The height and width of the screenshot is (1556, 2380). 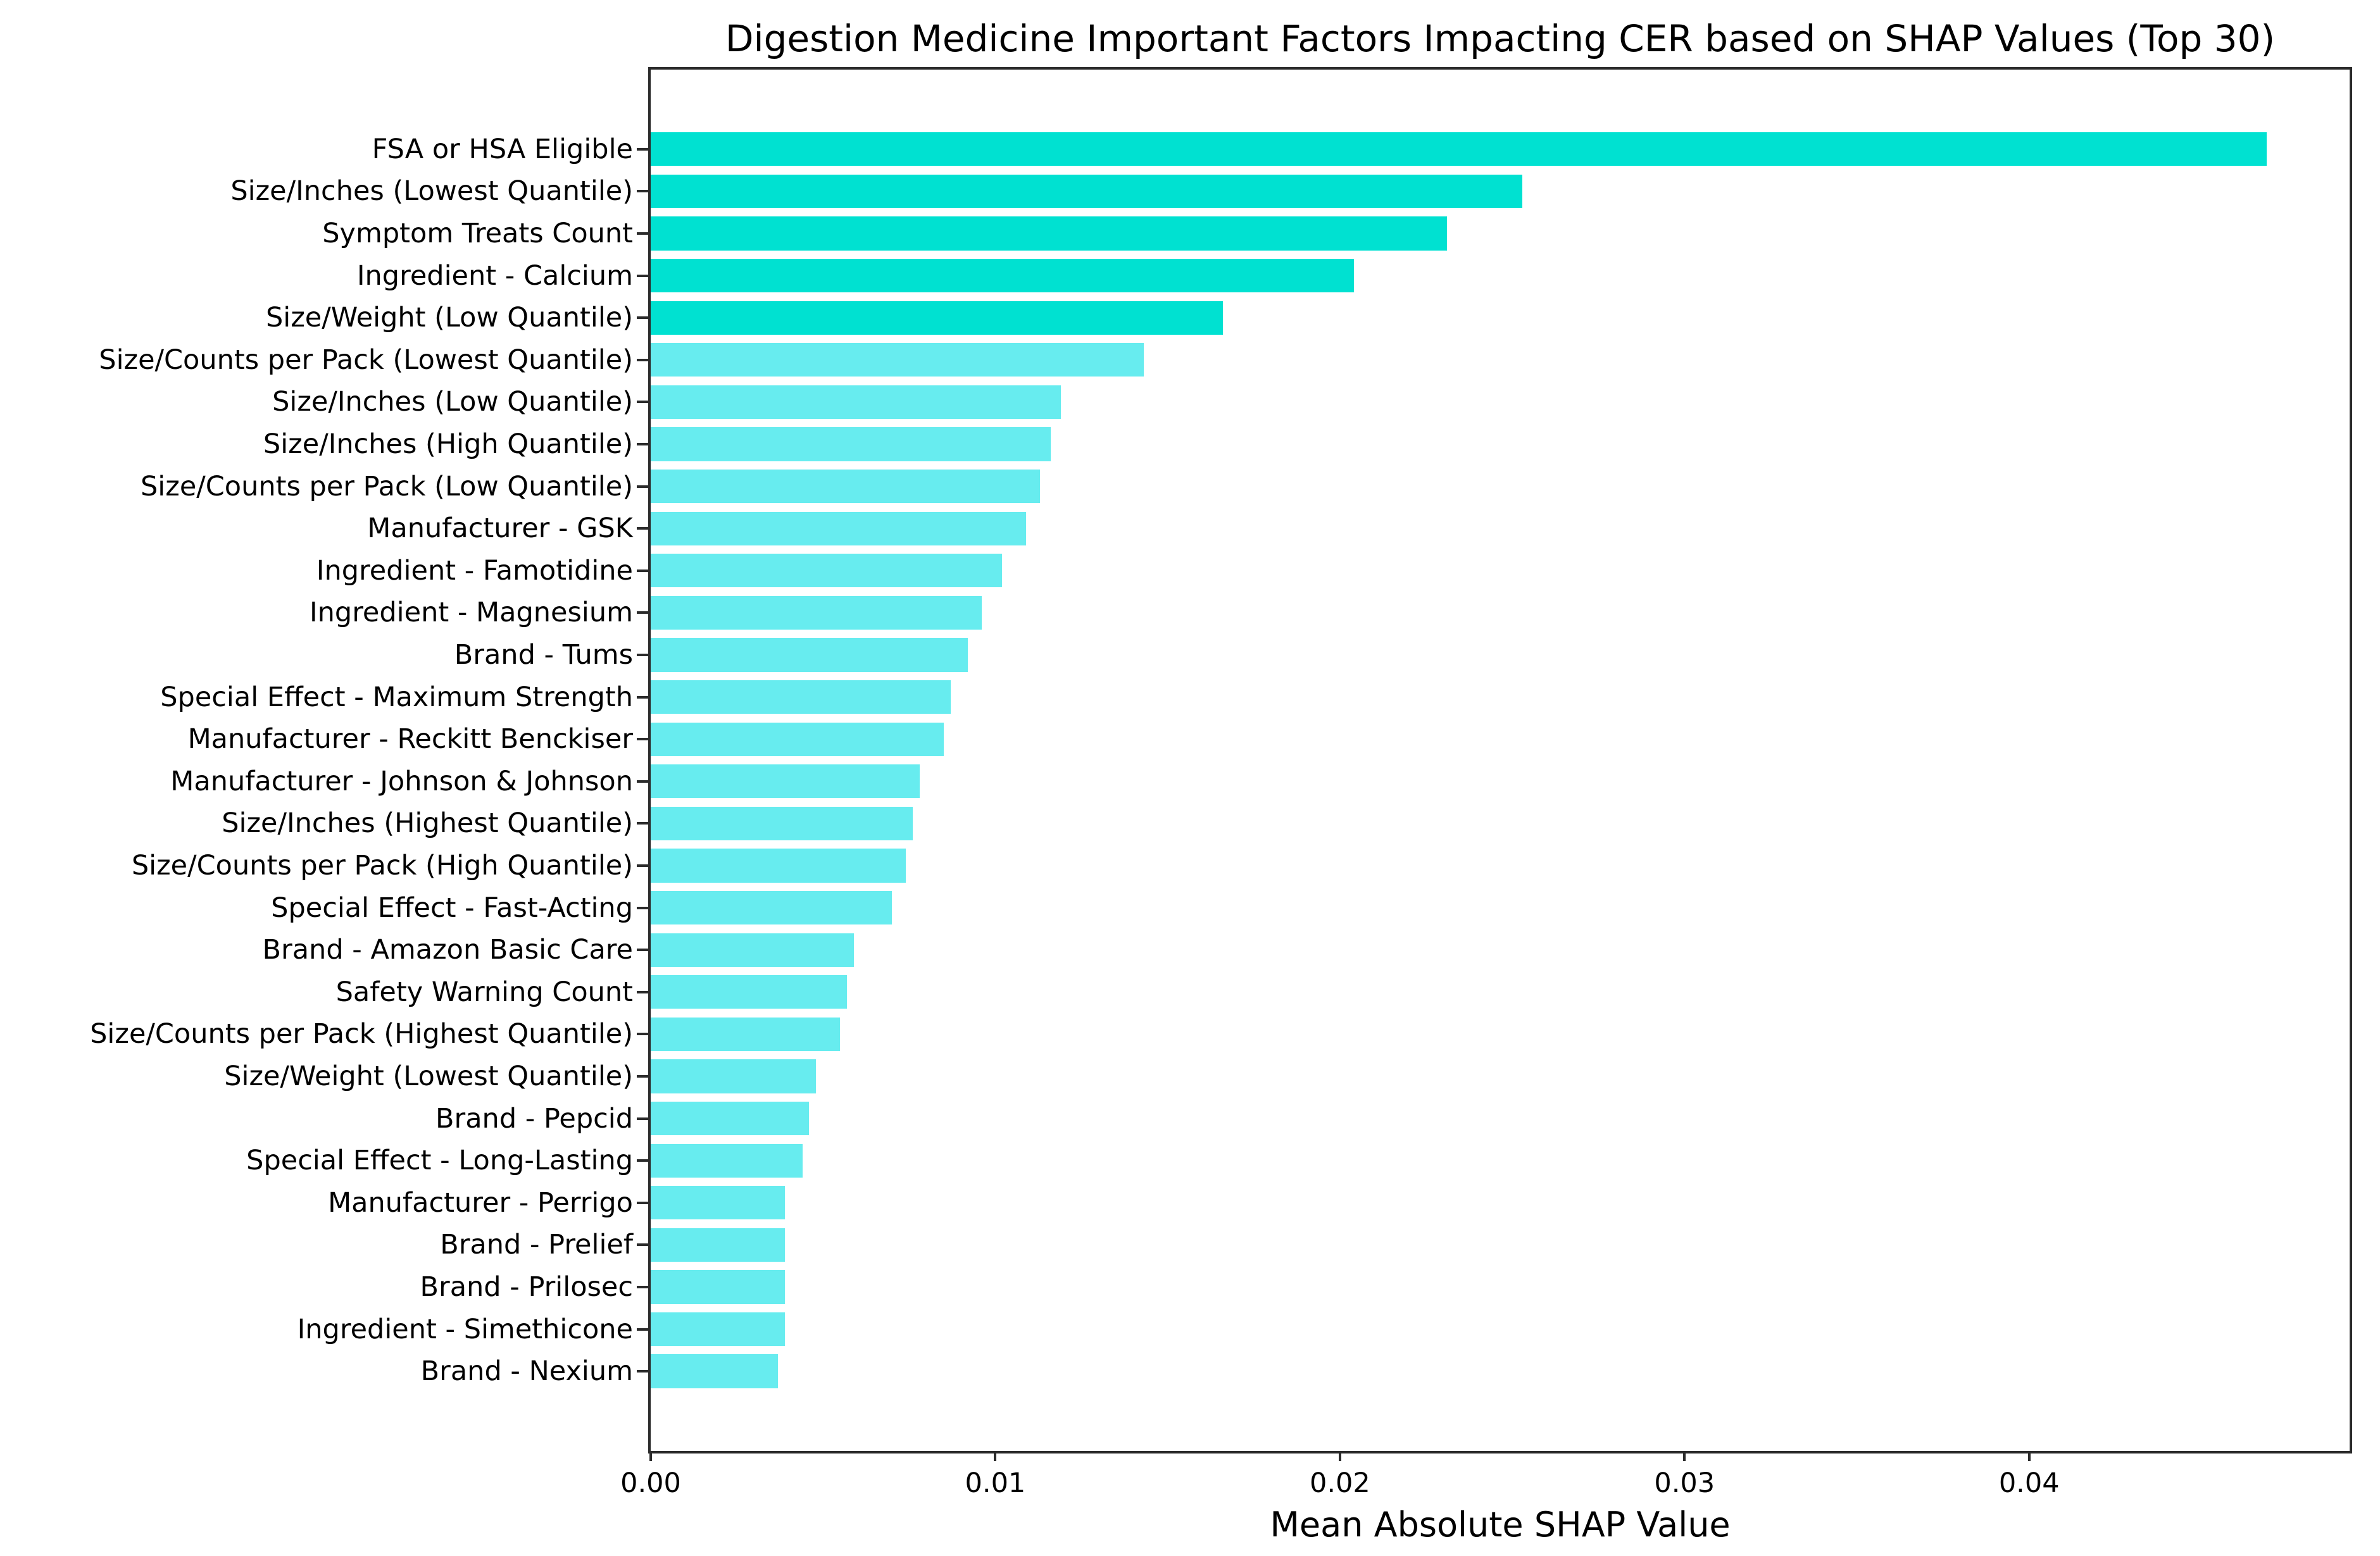 I want to click on bottom-spine, so click(x=1500, y=1452).